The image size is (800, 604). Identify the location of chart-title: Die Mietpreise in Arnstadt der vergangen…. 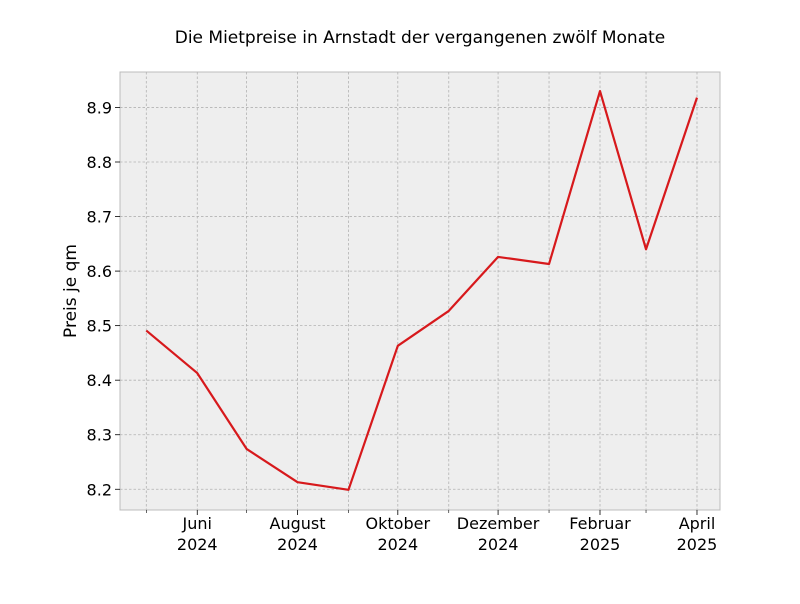
(420, 38).